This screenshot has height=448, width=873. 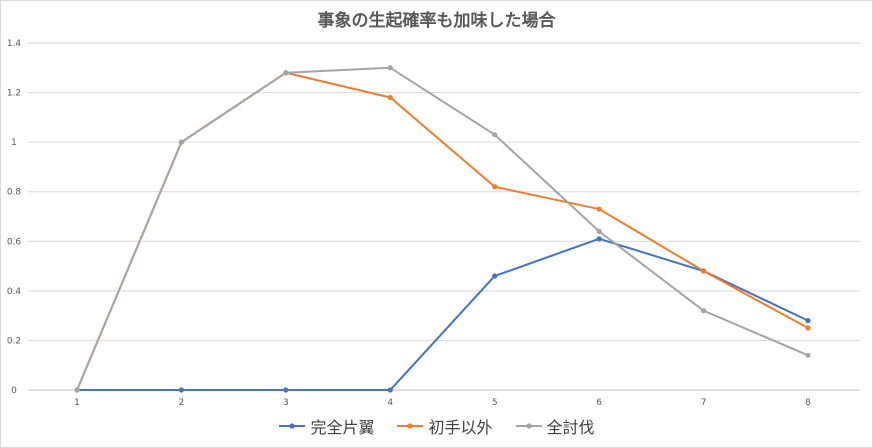 What do you see at coordinates (14, 292) in the screenshot?
I see `y-tick-label: 0.4` at bounding box center [14, 292].